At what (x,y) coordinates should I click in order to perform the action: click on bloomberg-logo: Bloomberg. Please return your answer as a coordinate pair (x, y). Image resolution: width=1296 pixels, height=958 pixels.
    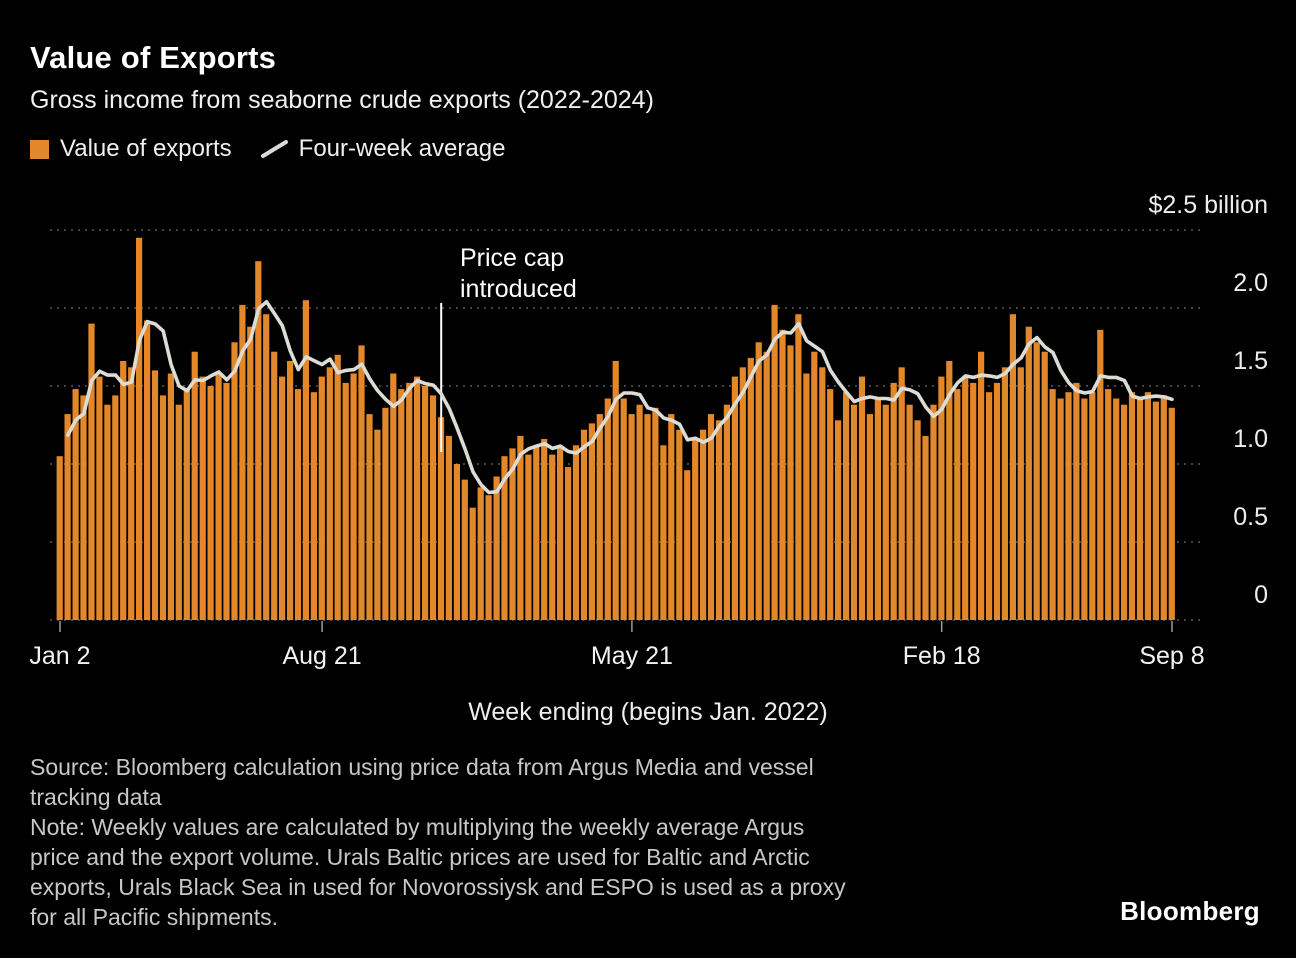
    Looking at the image, I should click on (1190, 911).